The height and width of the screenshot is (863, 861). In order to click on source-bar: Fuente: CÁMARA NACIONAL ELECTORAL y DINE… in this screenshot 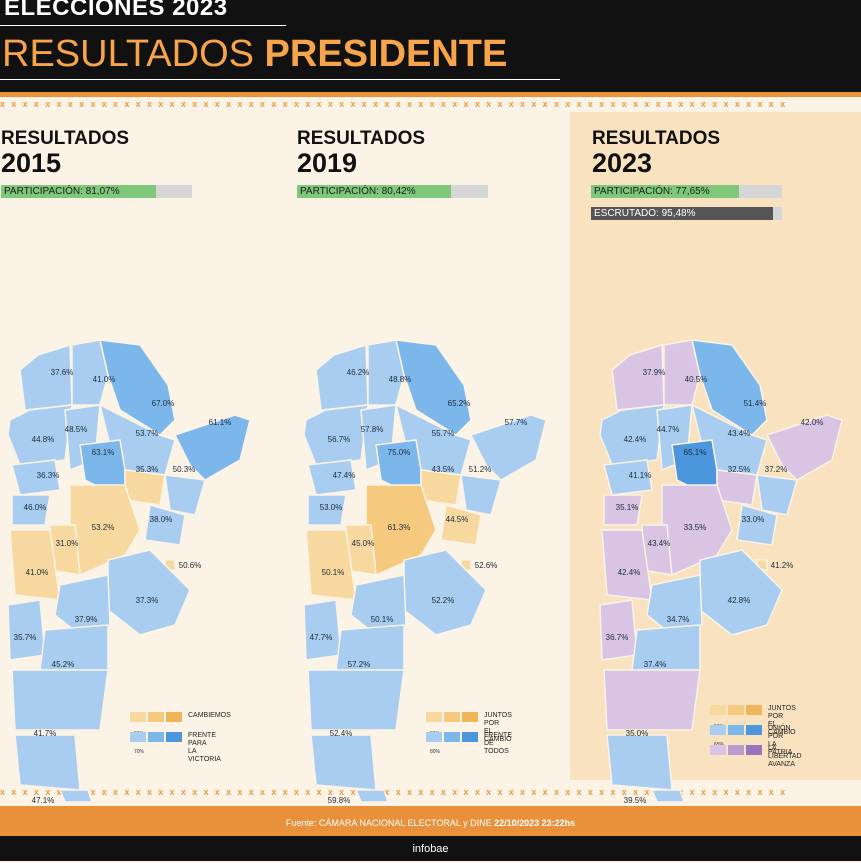, I will do `click(430, 821)`.